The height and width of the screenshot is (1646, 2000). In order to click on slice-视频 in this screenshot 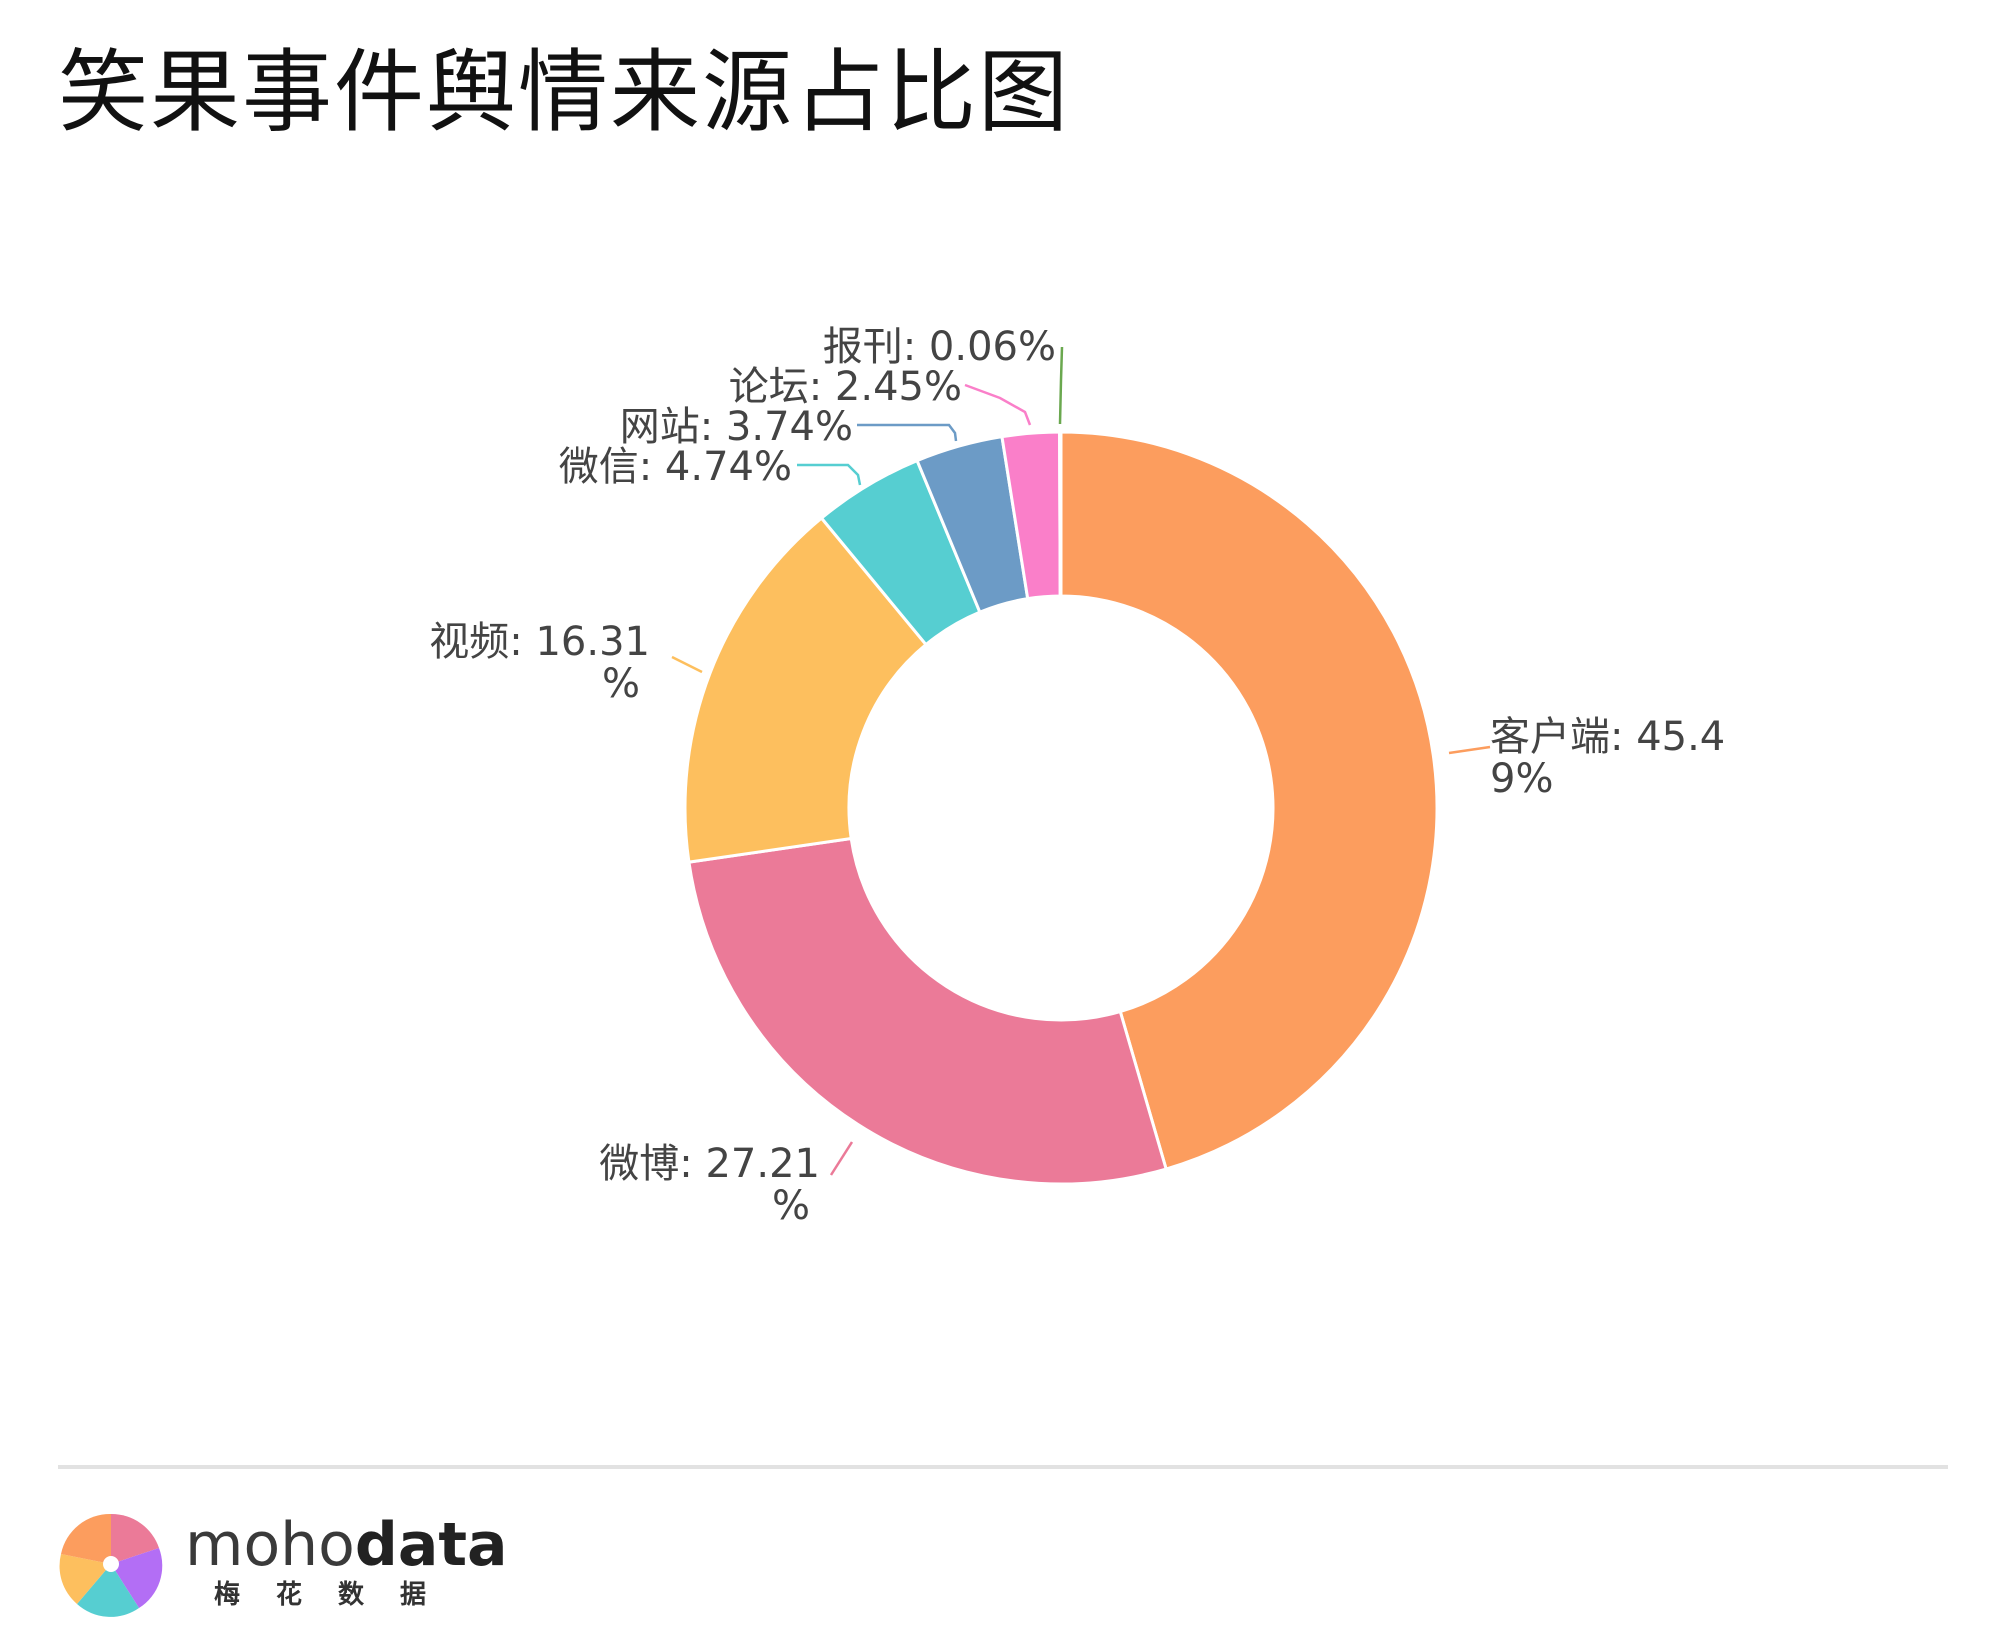, I will do `click(806, 690)`.